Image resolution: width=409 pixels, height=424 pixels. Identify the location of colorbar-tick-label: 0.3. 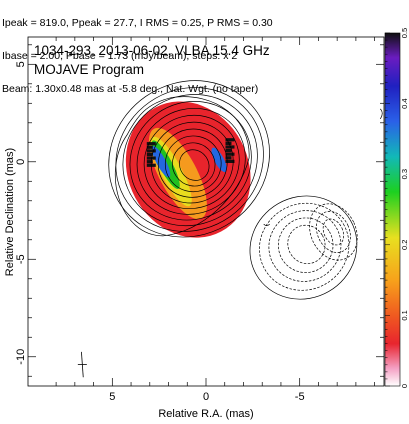
(404, 174).